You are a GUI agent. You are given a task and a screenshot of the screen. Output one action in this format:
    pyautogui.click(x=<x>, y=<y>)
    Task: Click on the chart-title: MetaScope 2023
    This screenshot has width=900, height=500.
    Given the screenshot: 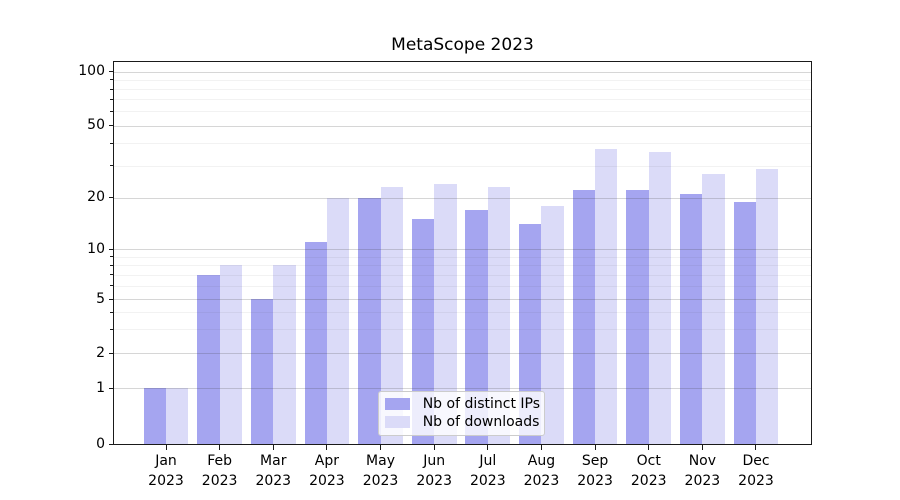 What is the action you would take?
    pyautogui.click(x=462, y=45)
    